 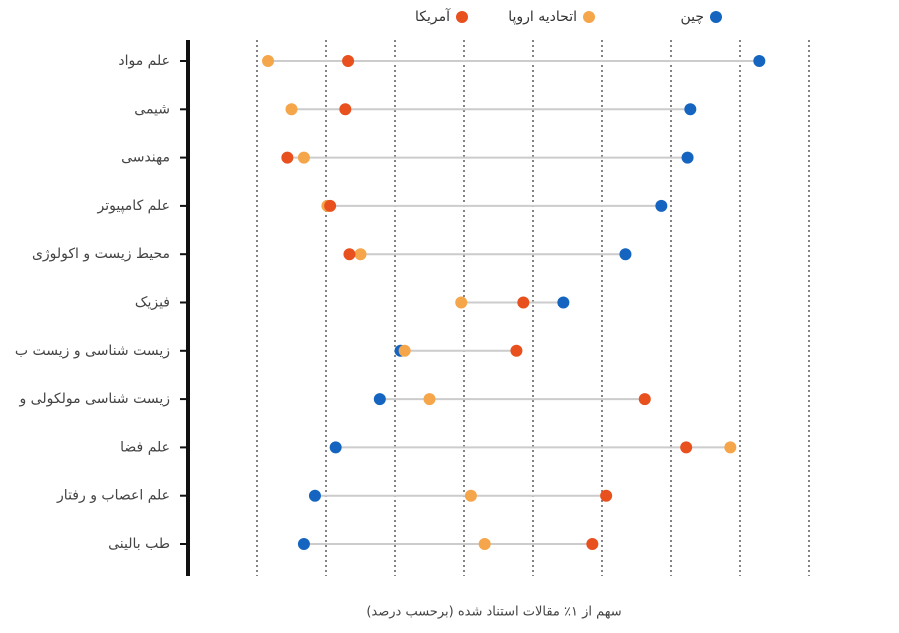 I want to click on y-tick-label: مهندسی, so click(x=145, y=158).